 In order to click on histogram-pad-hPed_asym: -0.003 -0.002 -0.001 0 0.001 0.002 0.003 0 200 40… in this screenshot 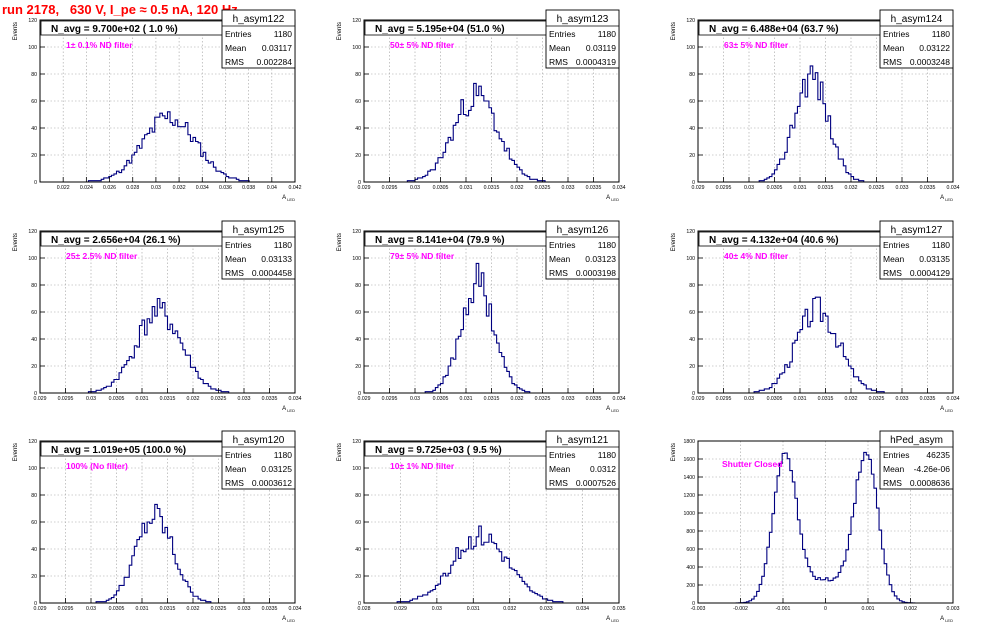, I will do `click(815, 526)`.